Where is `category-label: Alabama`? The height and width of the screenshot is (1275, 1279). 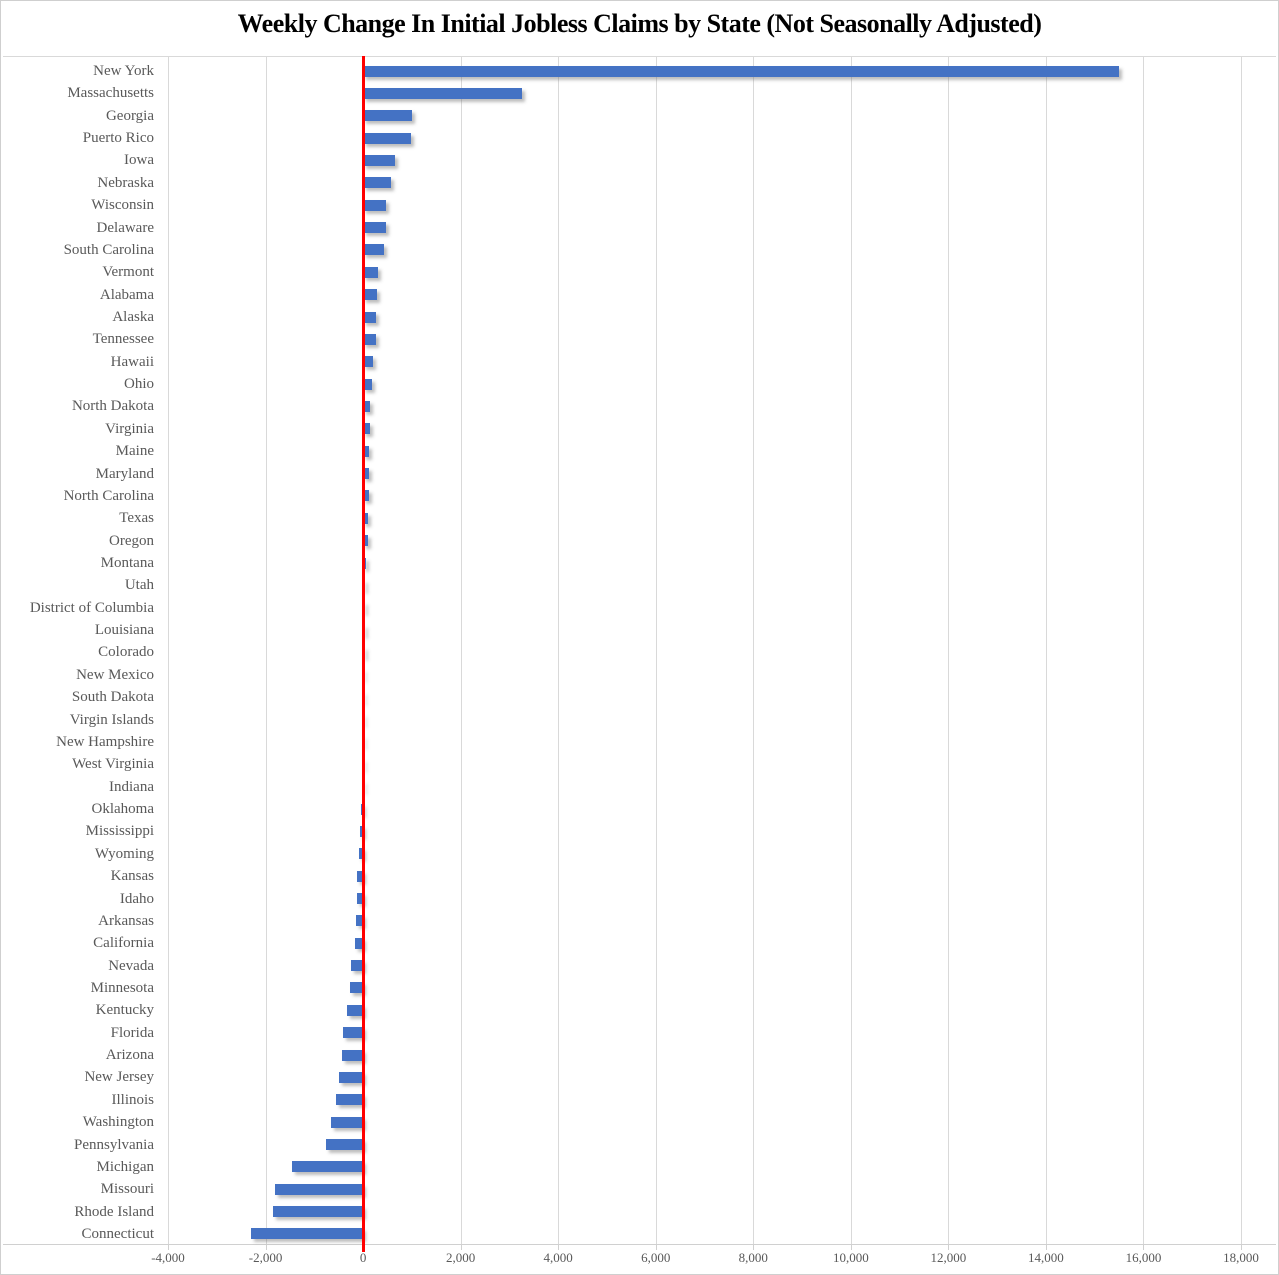 category-label: Alabama is located at coordinates (126, 294).